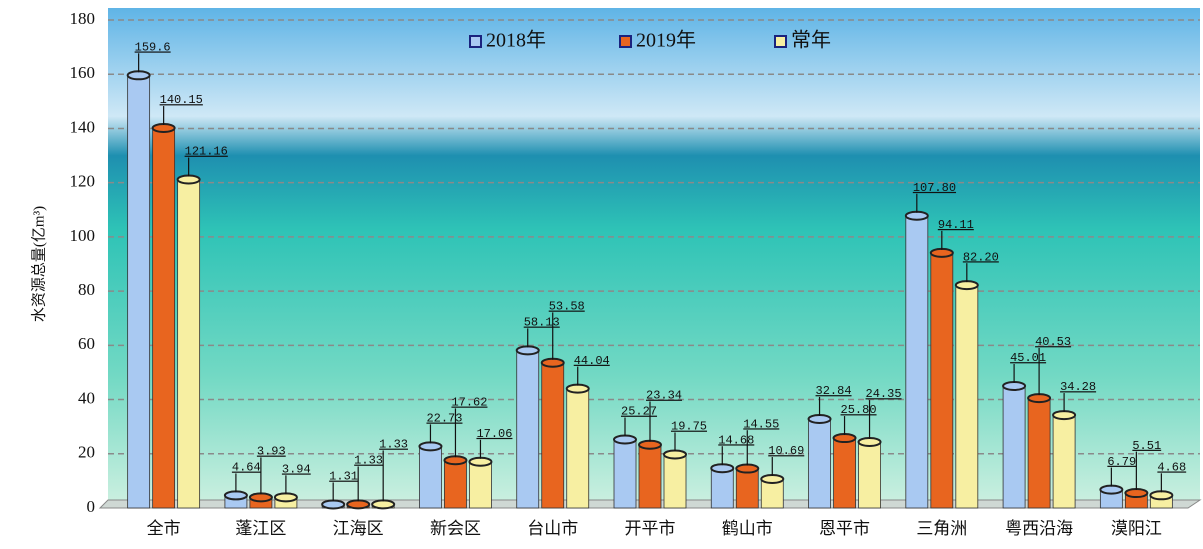 Image resolution: width=1203 pixels, height=549 pixels. Describe the element at coordinates (844, 528) in the screenshot. I see `x-tick-label: 恩平市` at that location.